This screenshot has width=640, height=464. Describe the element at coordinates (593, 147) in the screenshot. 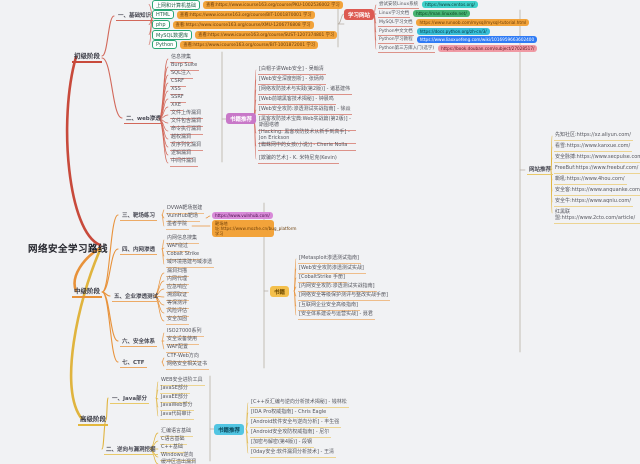

I see `site-item: 看雪:https://www.kanxue.com/` at that location.